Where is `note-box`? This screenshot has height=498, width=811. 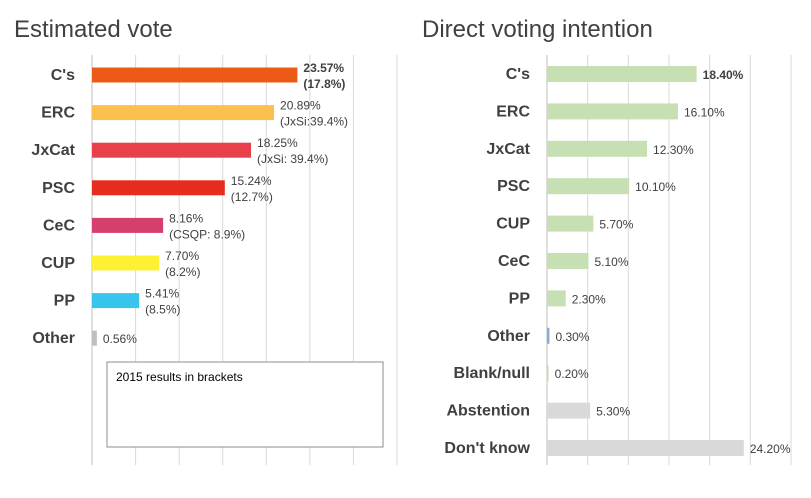 note-box is located at coordinates (245, 404).